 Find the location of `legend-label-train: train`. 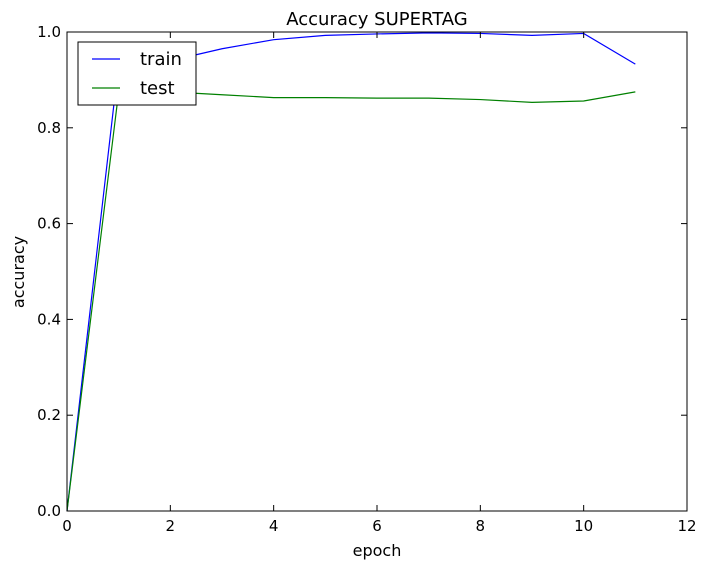

legend-label-train: train is located at coordinates (161, 59).